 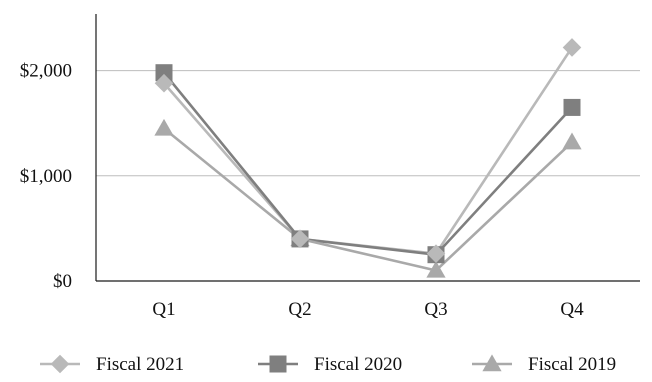 What do you see at coordinates (572, 309) in the screenshot?
I see `x-tick-label: Q4` at bounding box center [572, 309].